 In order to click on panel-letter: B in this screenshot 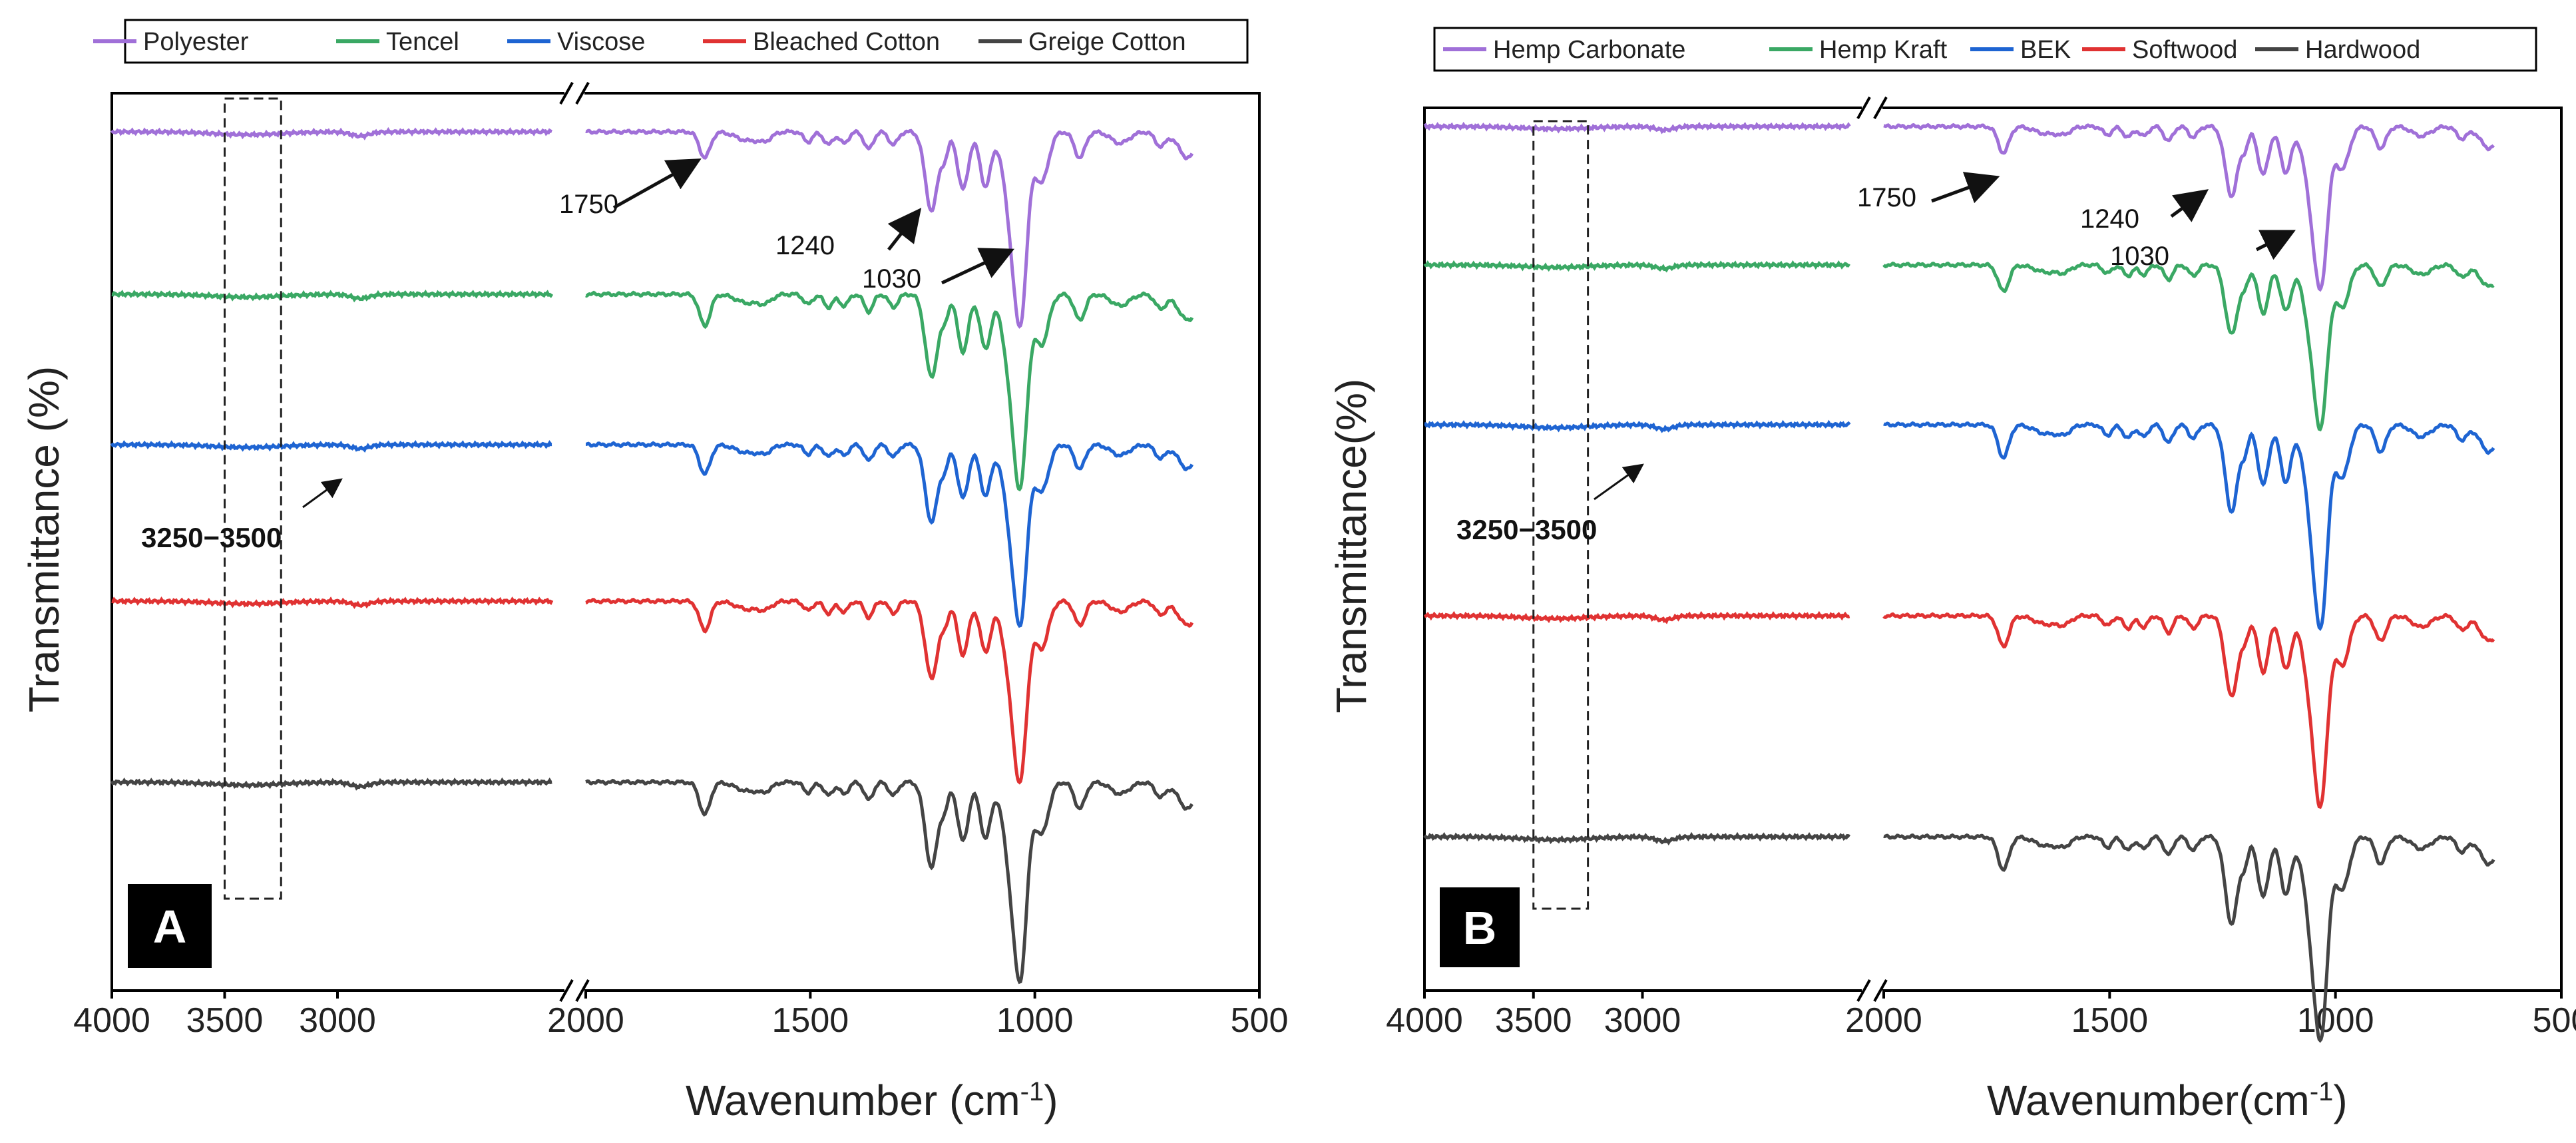, I will do `click(1480, 928)`.